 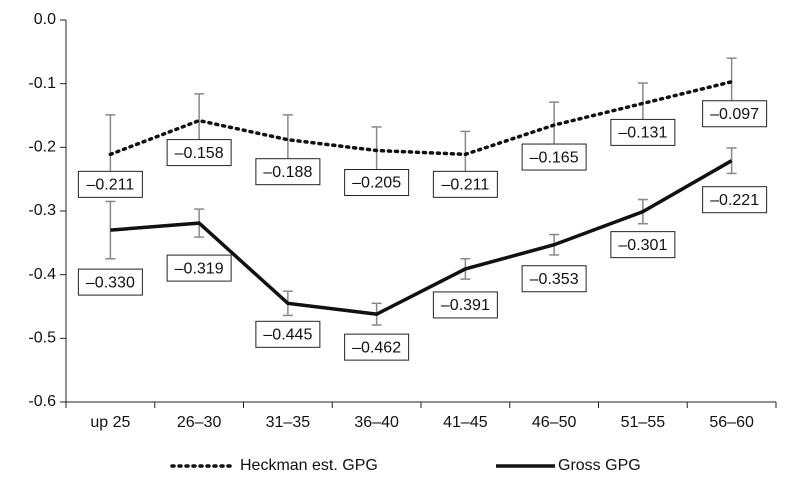 I want to click on data-label: –0.221, so click(x=734, y=200).